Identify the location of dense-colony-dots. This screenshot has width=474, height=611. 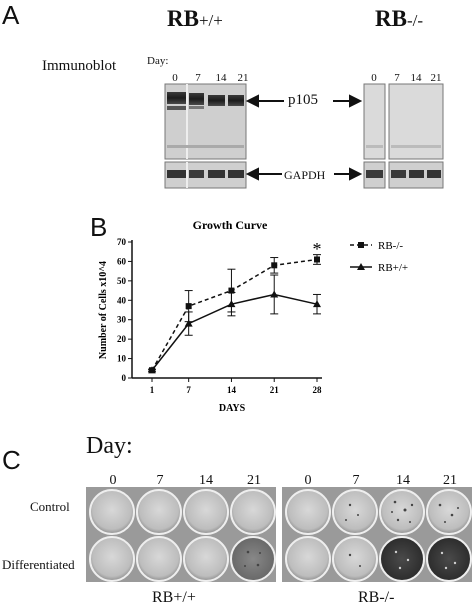
(425, 560).